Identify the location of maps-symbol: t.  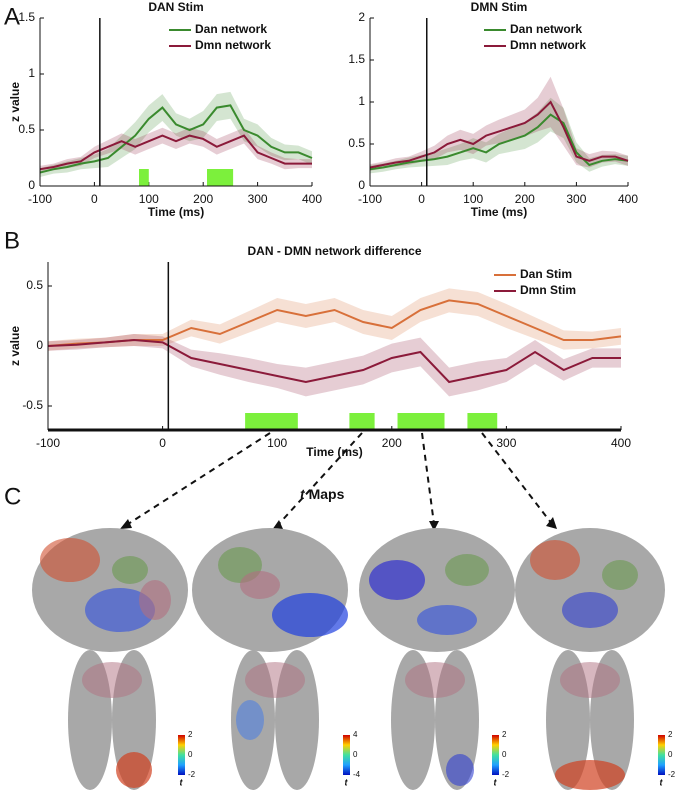
(303, 494).